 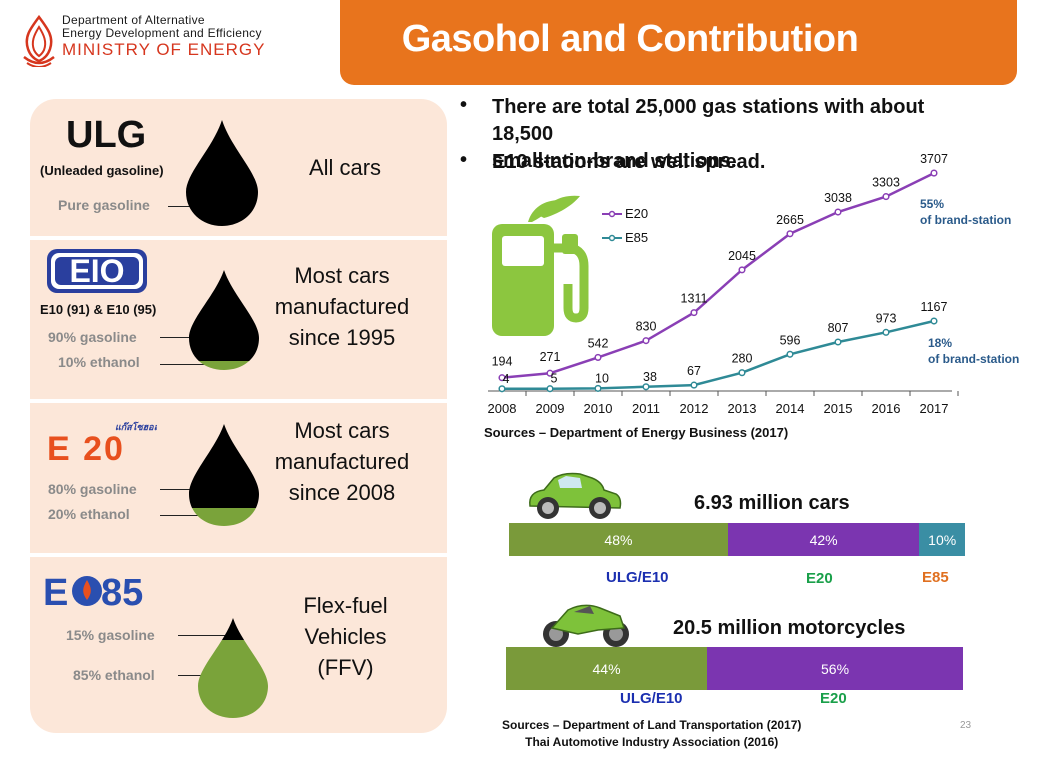 I want to click on fuel-drop-e10-icon, so click(x=224, y=320).